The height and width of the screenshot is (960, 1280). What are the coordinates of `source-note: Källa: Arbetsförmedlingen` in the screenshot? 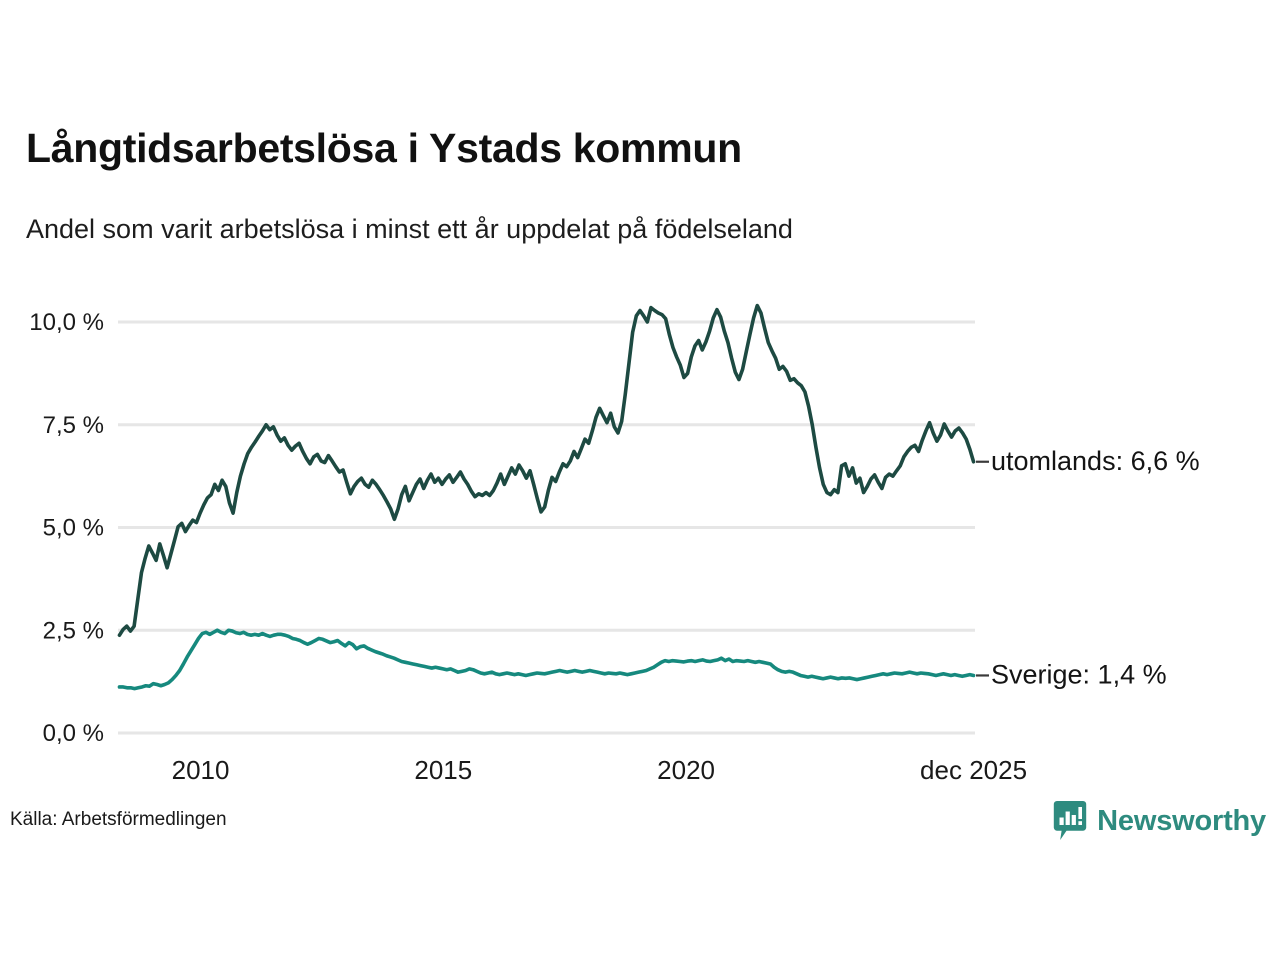 It's located at (118, 819).